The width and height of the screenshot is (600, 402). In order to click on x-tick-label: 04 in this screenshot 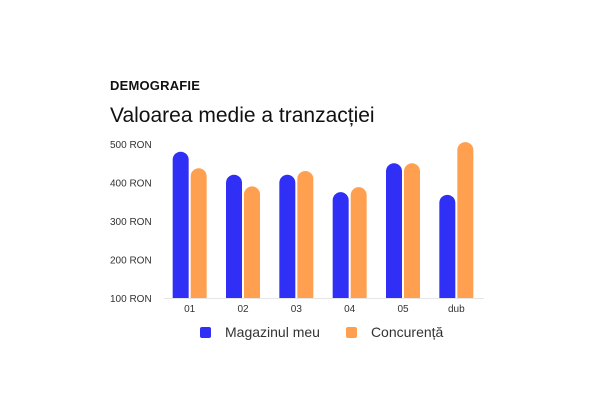, I will do `click(350, 309)`.